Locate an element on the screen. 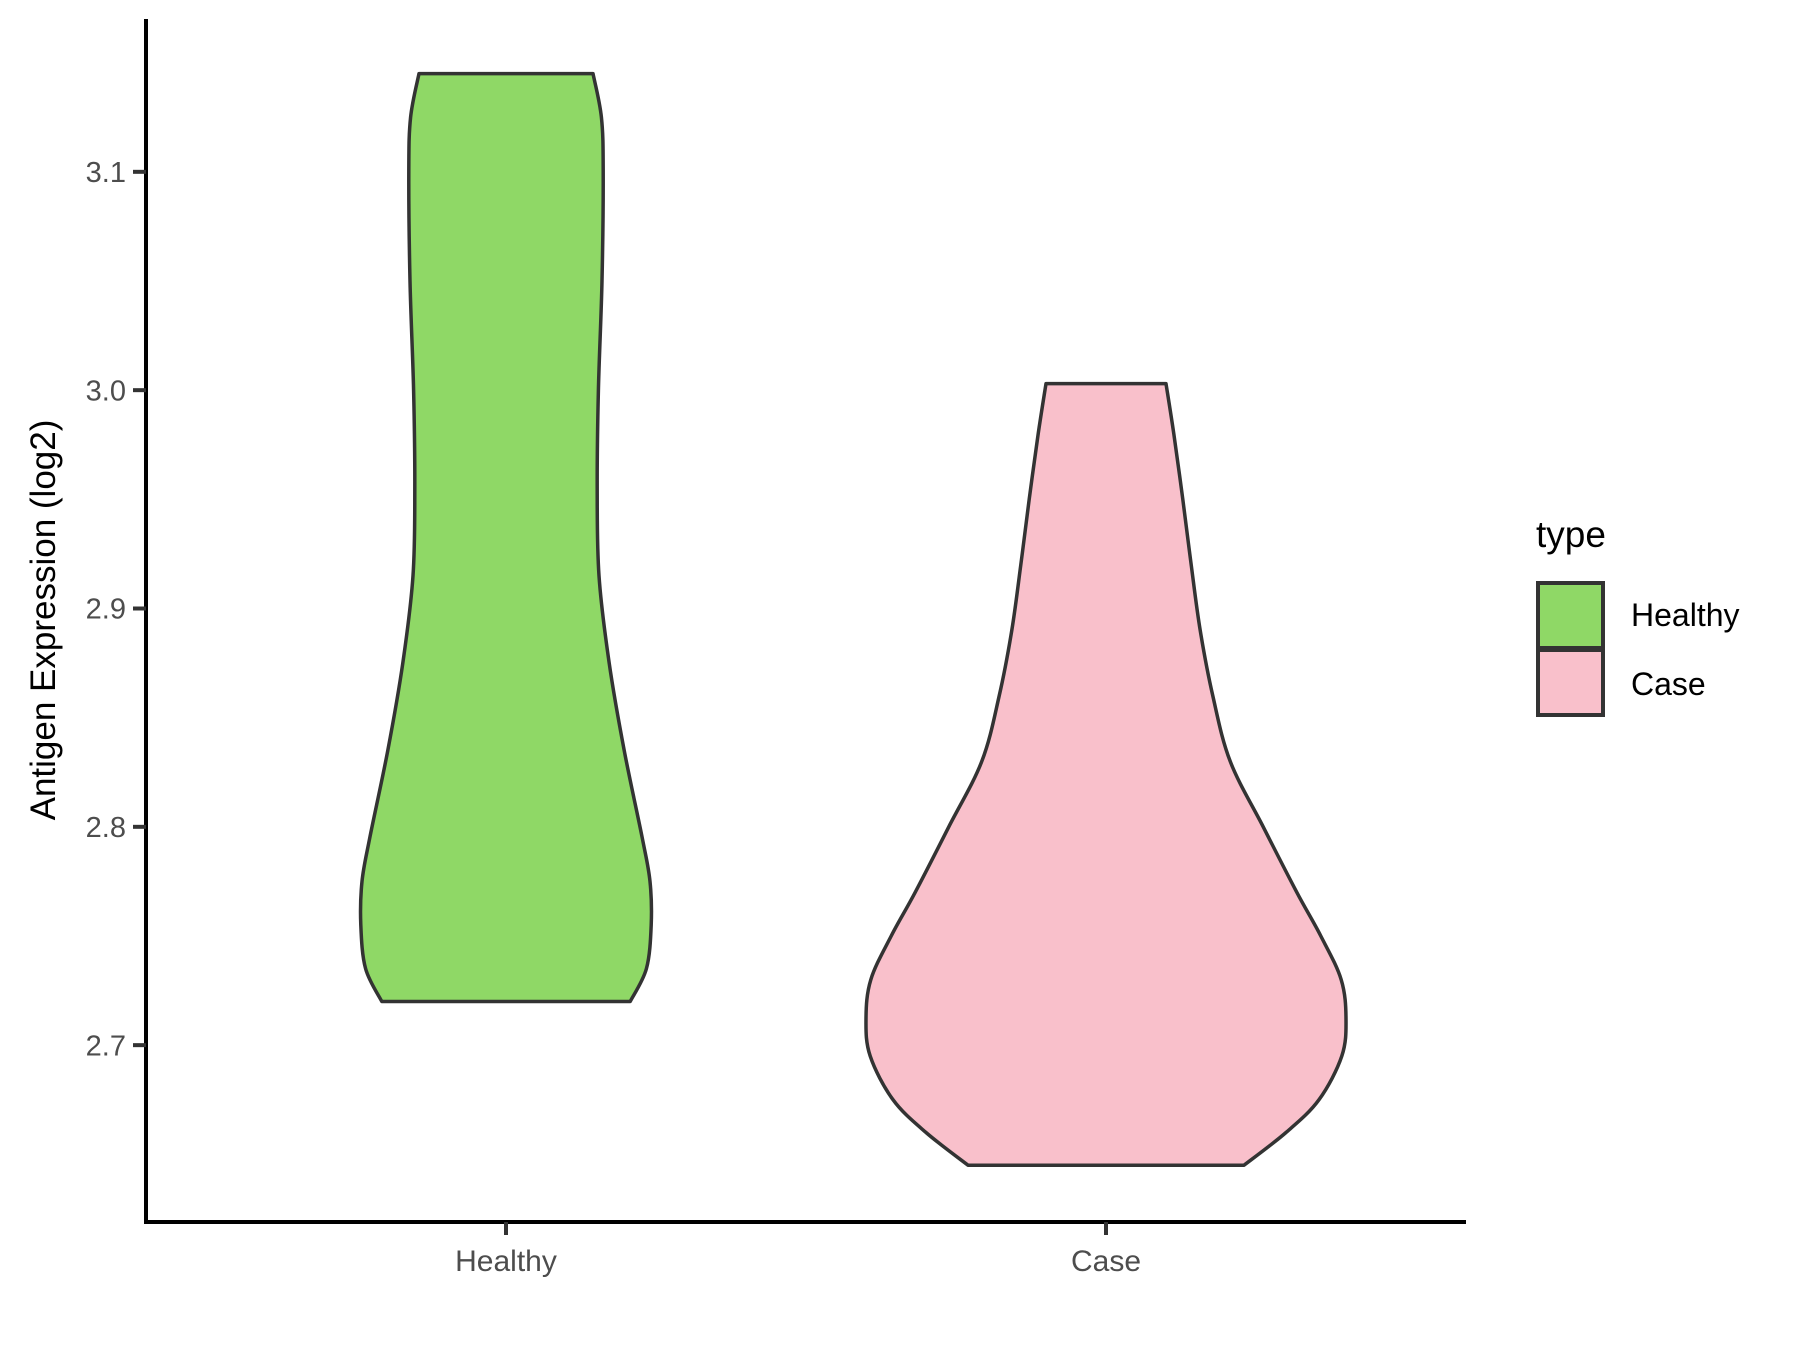 This screenshot has width=1800, height=1350. legend-title: type is located at coordinates (1571, 534).